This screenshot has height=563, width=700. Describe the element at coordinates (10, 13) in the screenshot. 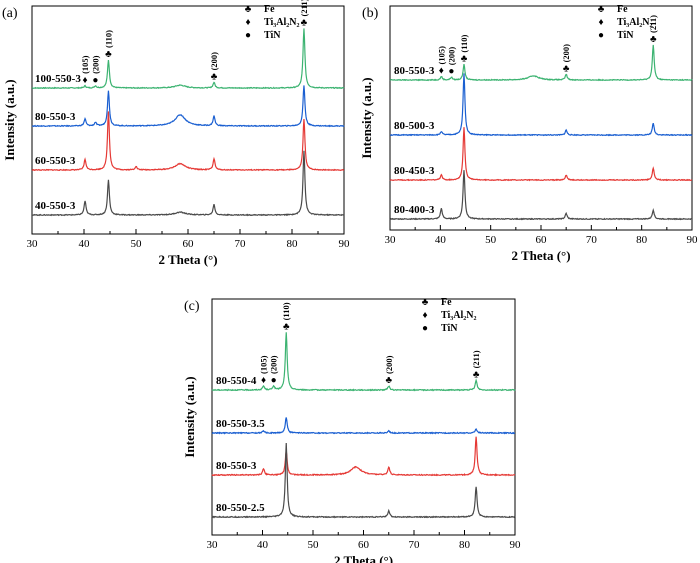

I see `panel-label: (a)` at that location.